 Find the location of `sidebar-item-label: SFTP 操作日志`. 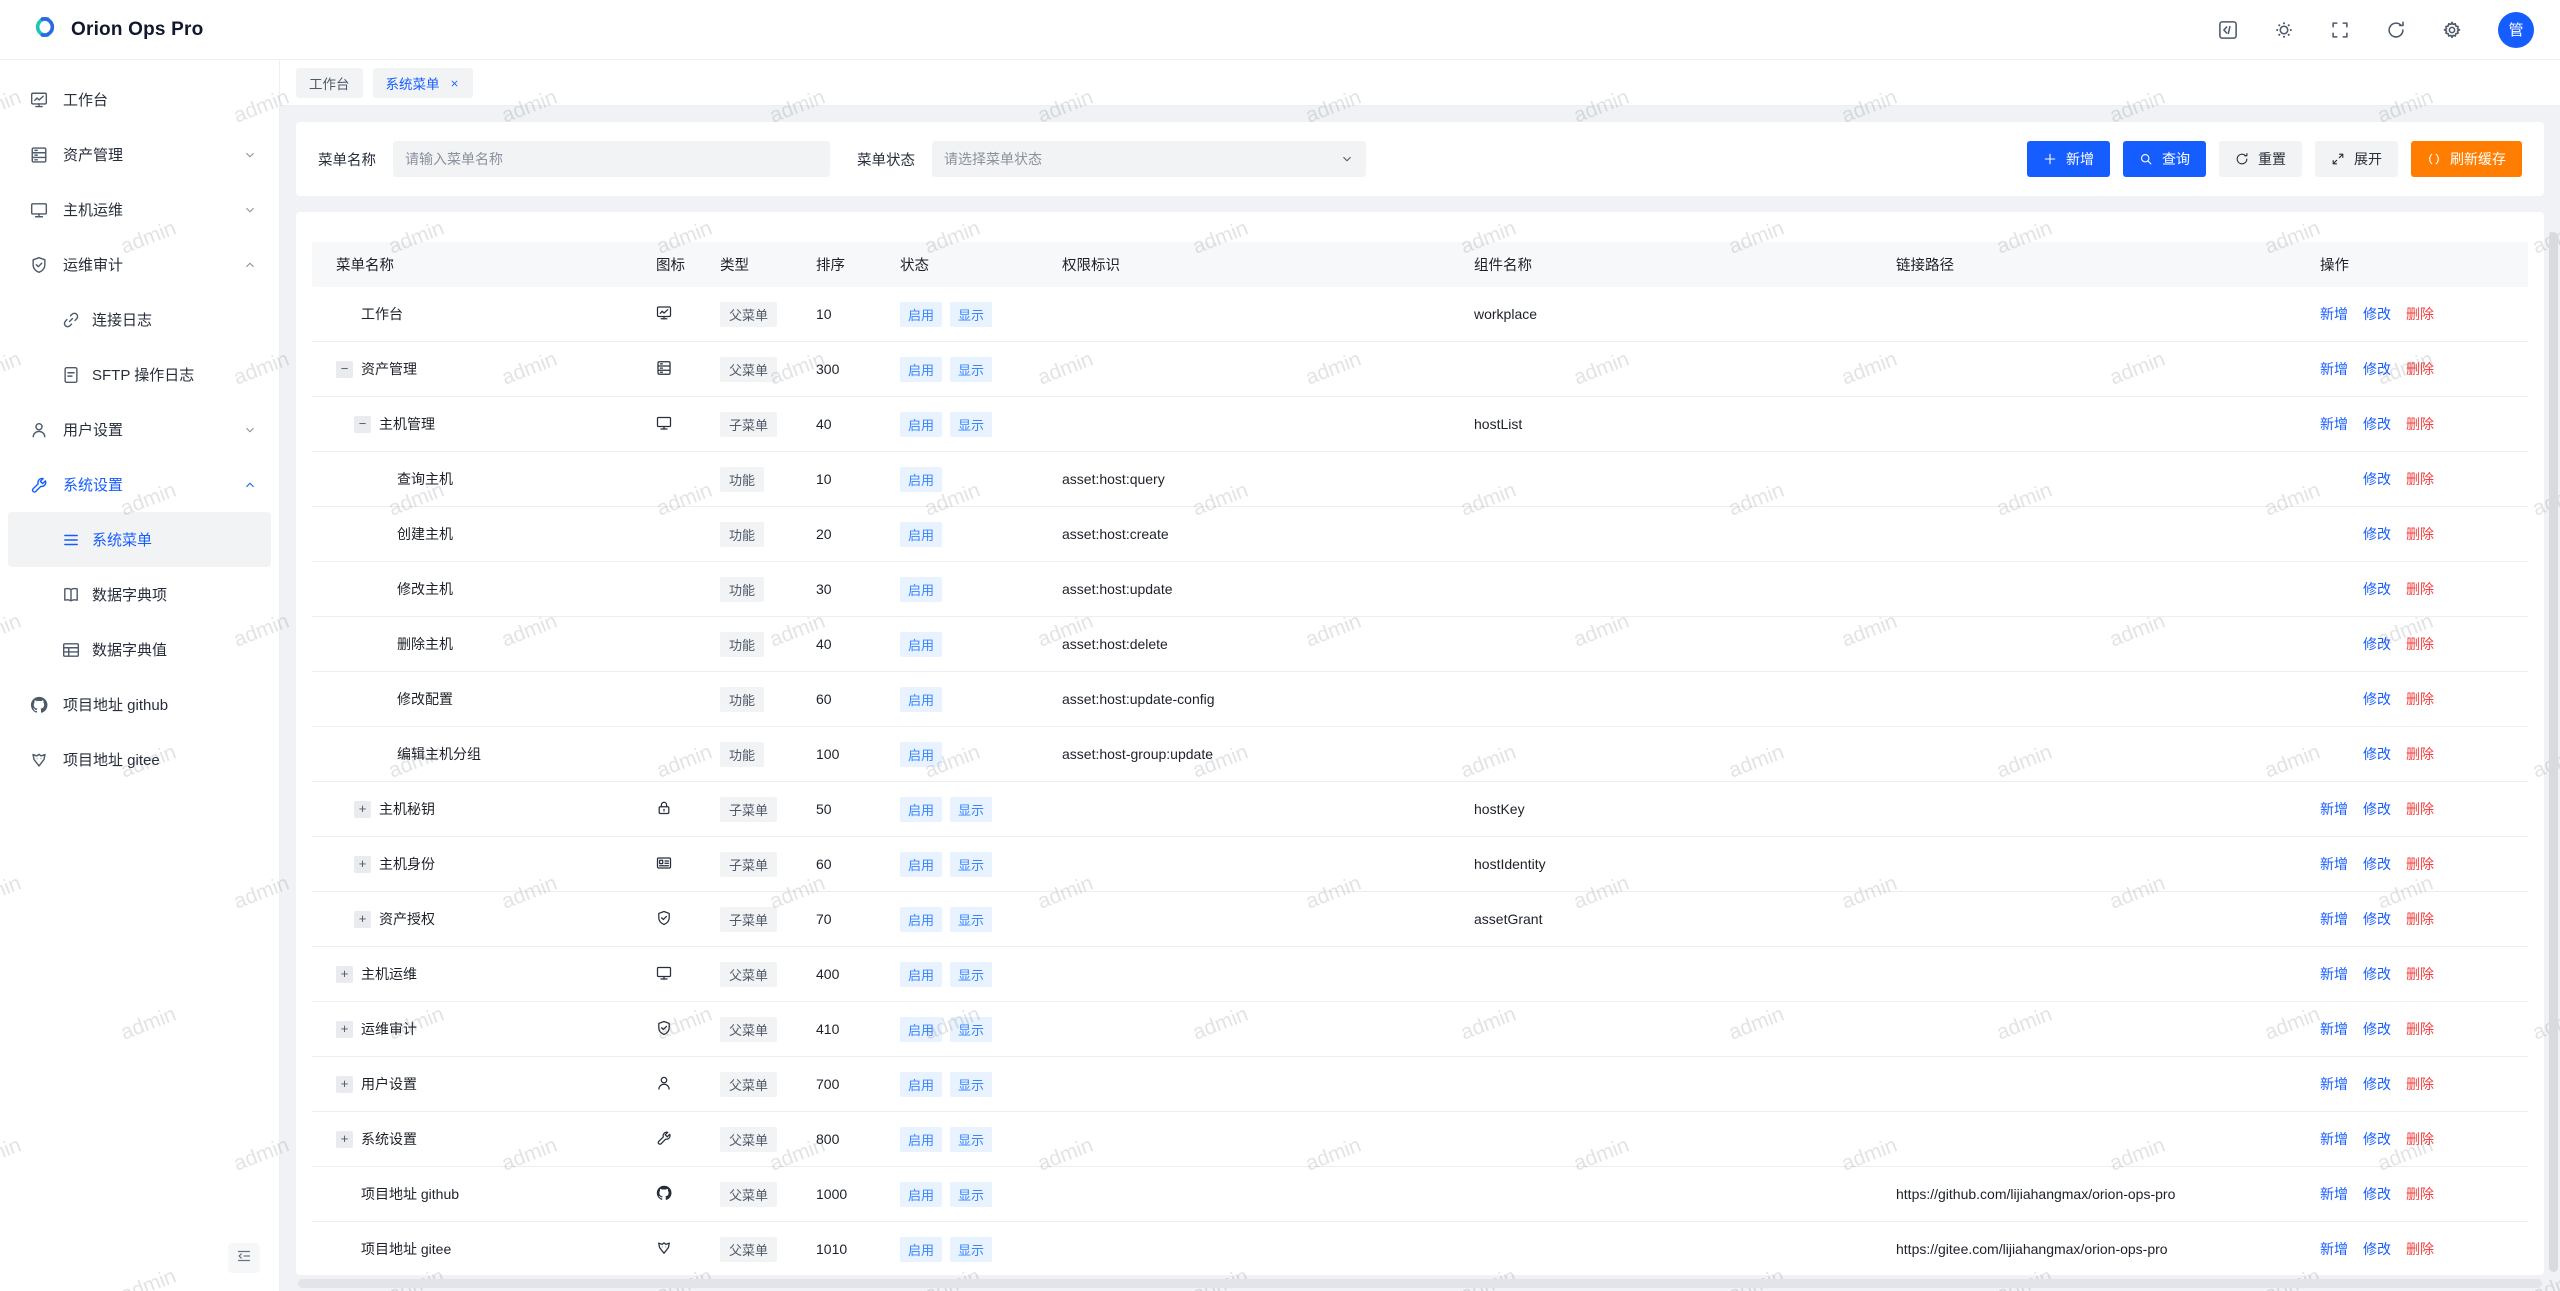

sidebar-item-label: SFTP 操作日志 is located at coordinates (143, 375).